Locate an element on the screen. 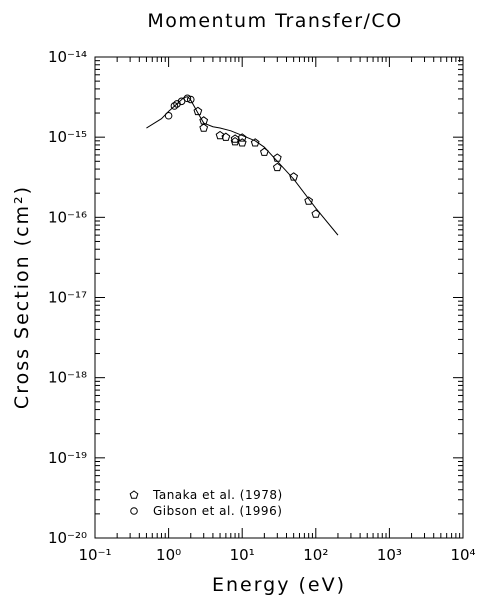 This screenshot has height=608, width=488. y-tick-label: 10⁻²⁰ is located at coordinates (67, 538).